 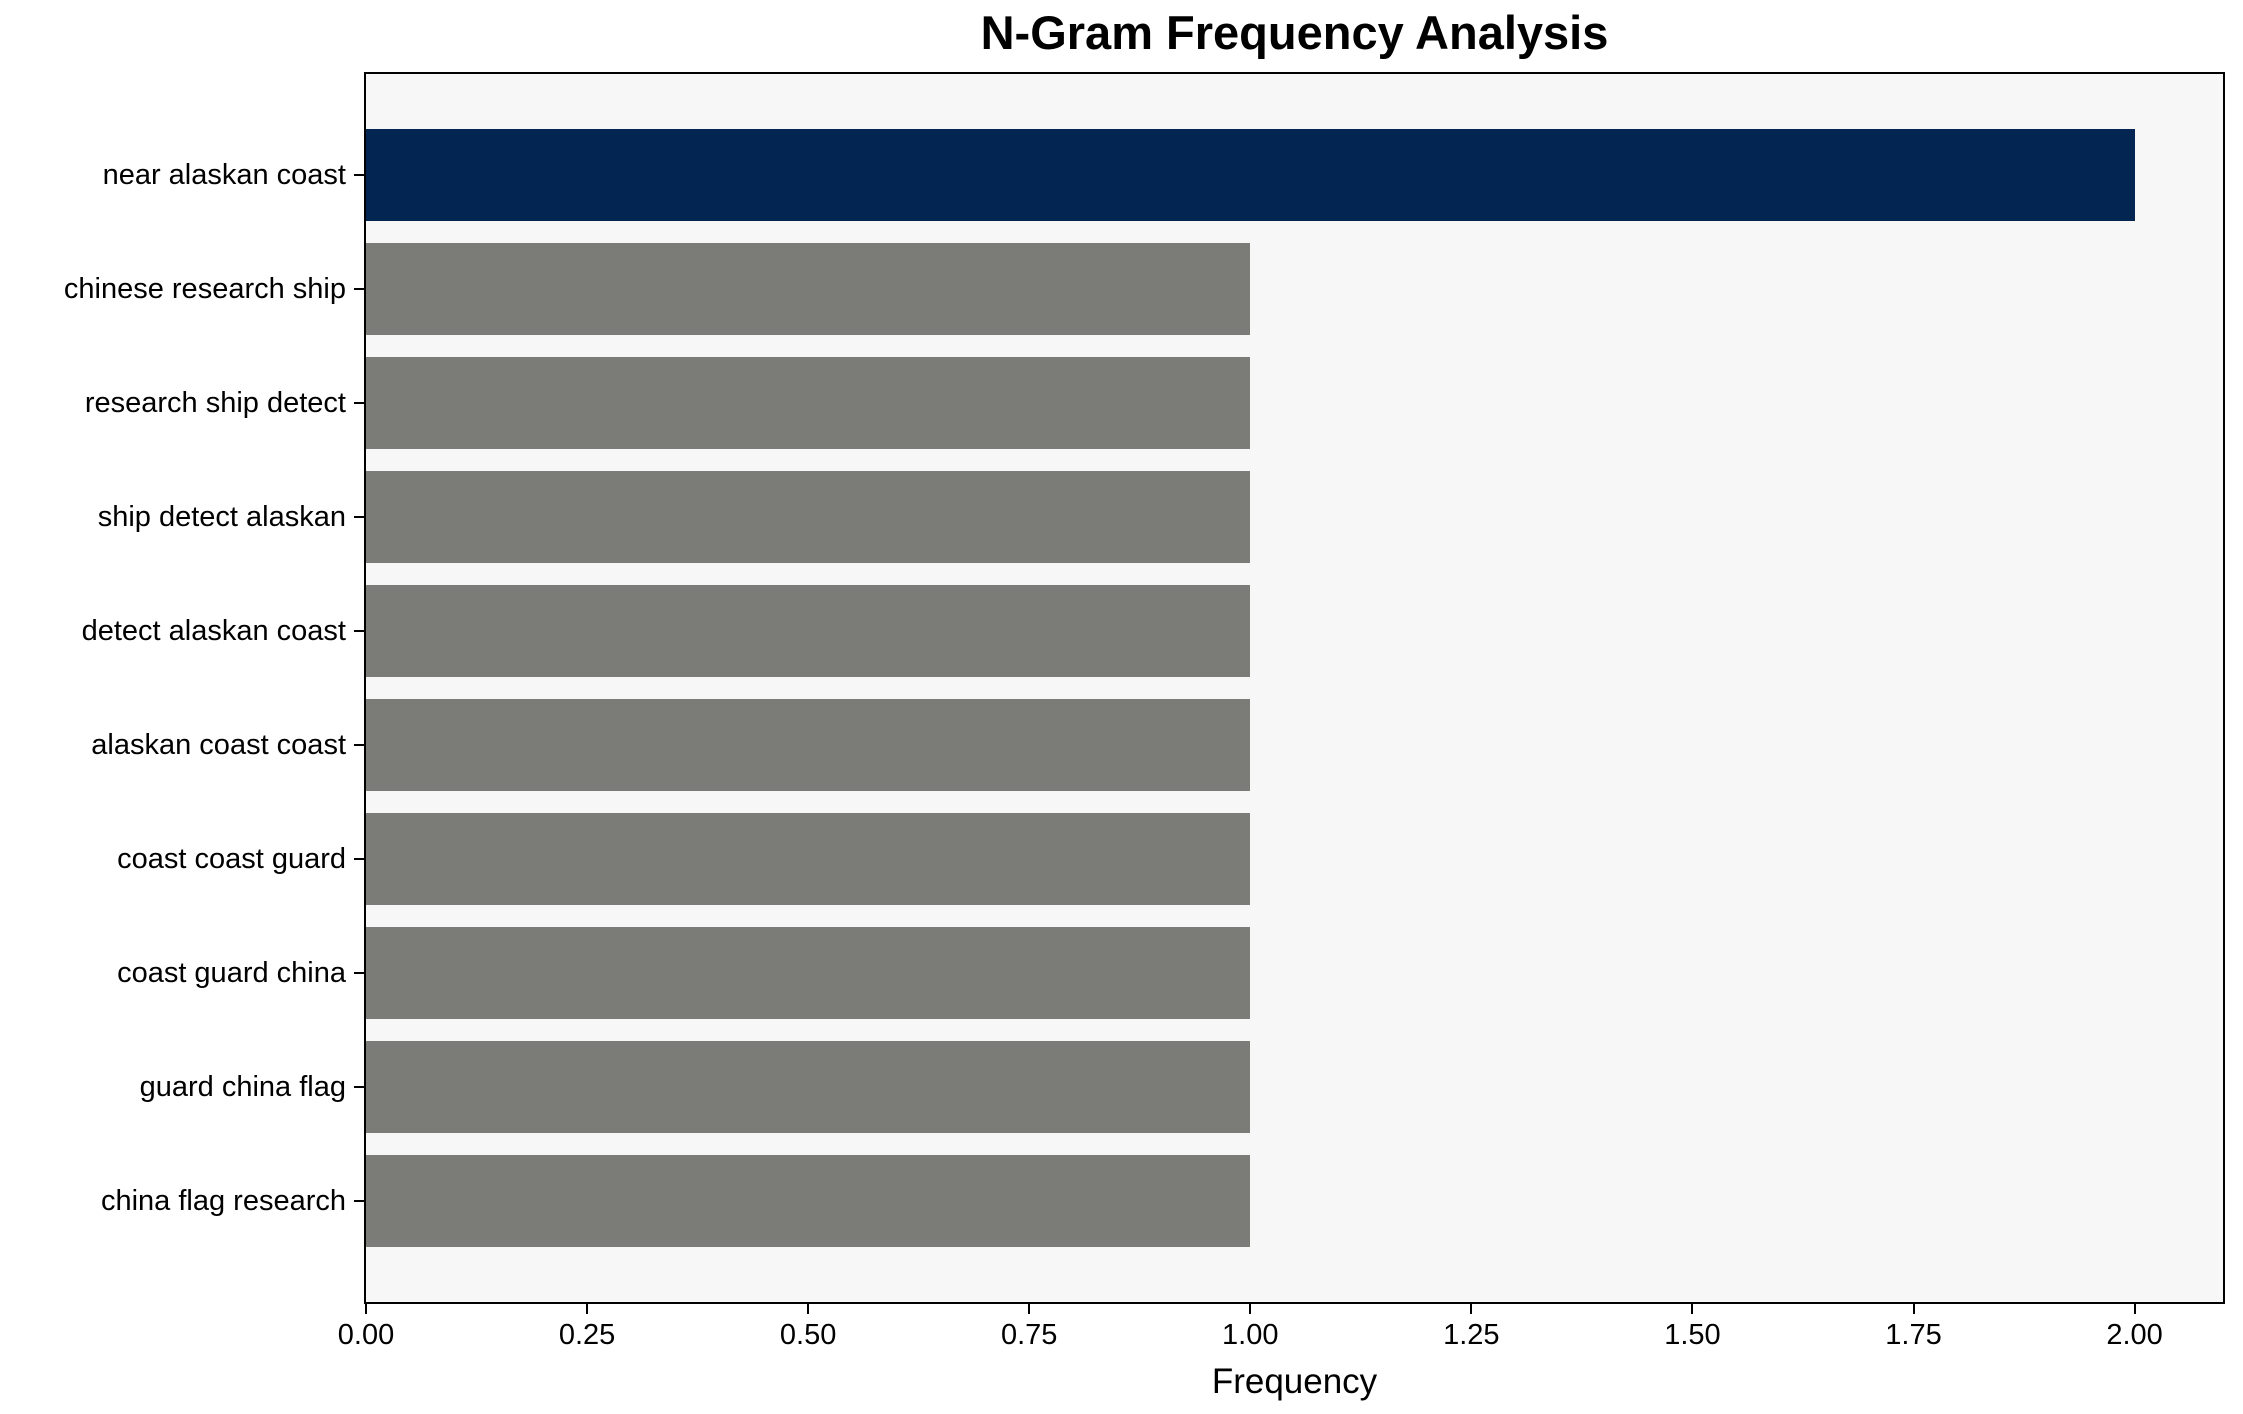 I want to click on y-tick-label: research ship detect, so click(x=215, y=402).